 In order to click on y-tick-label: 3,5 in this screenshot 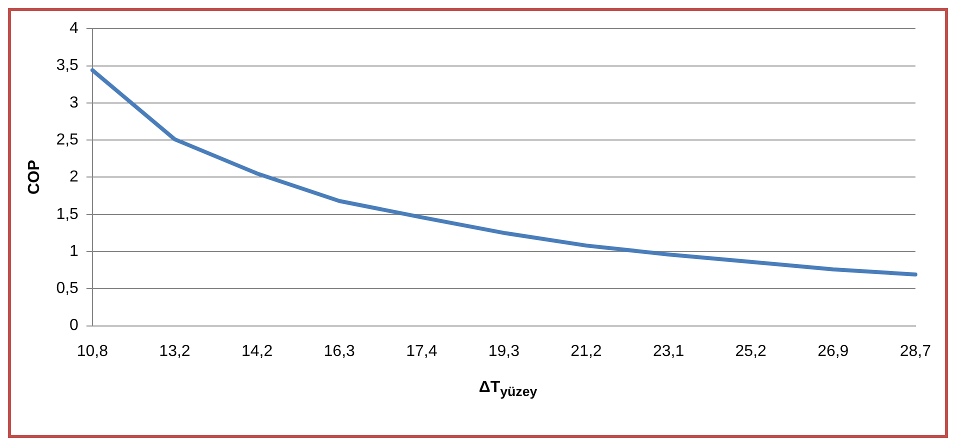, I will do `click(67, 65)`.